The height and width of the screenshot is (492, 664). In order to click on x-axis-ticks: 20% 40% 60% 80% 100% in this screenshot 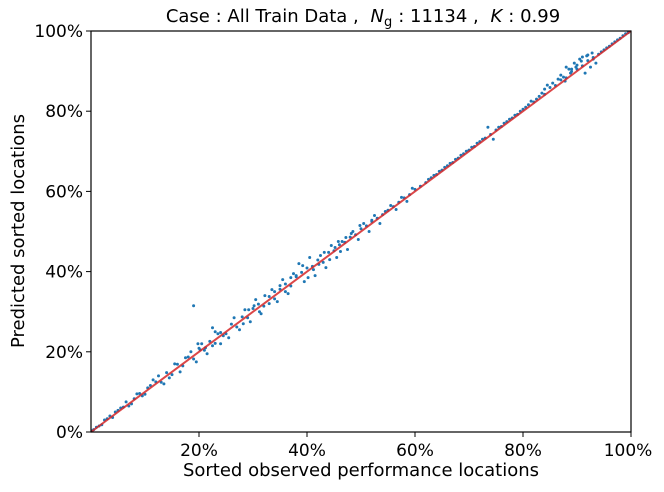, I will do `click(416, 446)`.